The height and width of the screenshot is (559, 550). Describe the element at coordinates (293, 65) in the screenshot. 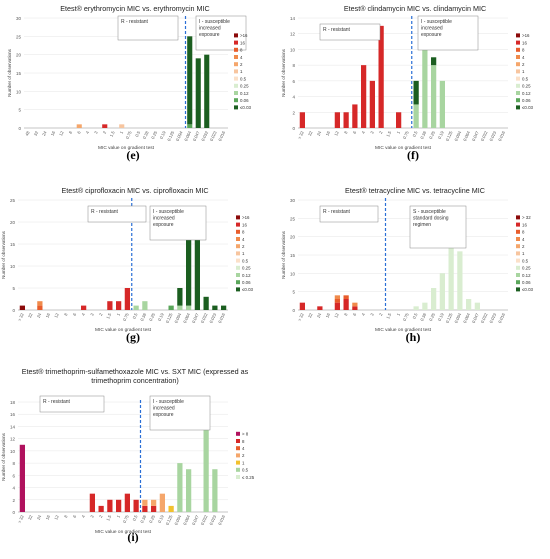

I see `y-tick-label: 8` at that location.